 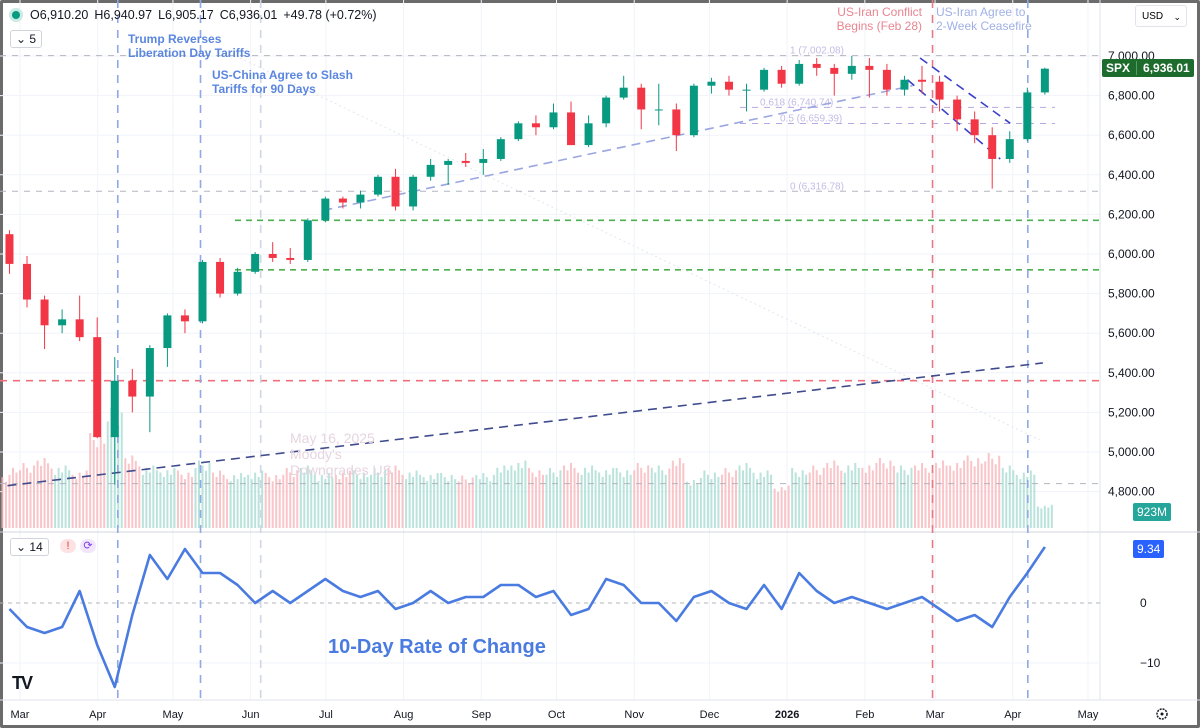 What do you see at coordinates (175, 39) in the screenshot?
I see `annotation-line: Trump Reverses` at bounding box center [175, 39].